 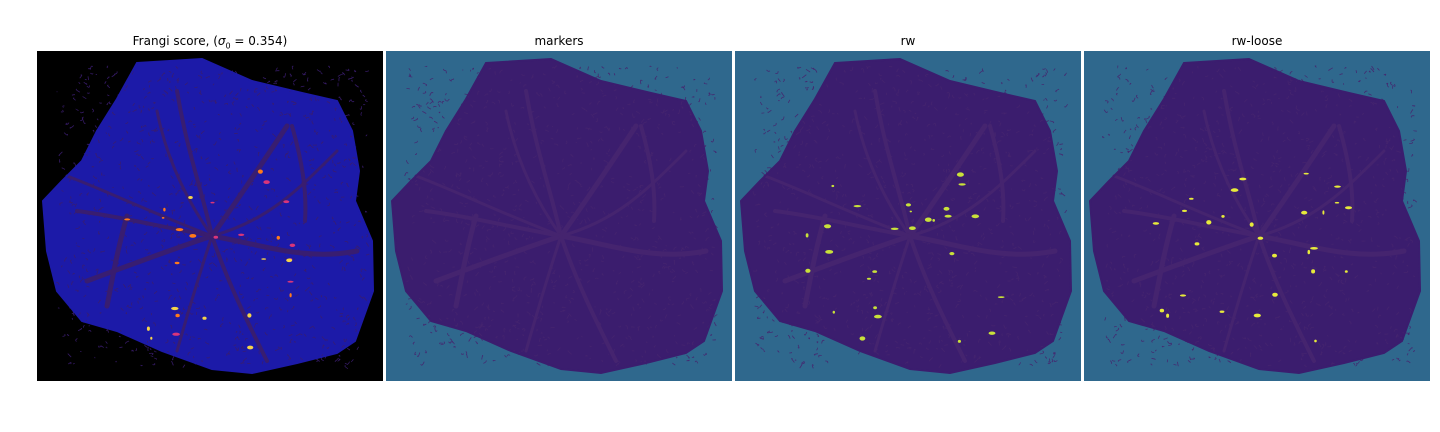 I want to click on panel-title-frangi: Frangi score, (σ0 = 0.354), so click(x=210, y=41).